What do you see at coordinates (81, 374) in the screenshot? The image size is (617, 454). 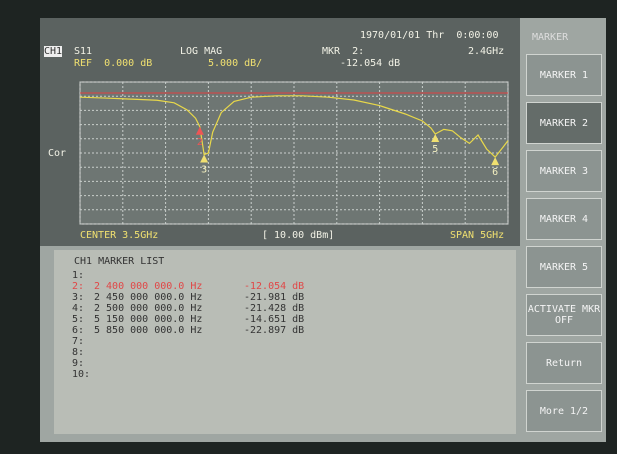 I see `marker-index: 10:` at bounding box center [81, 374].